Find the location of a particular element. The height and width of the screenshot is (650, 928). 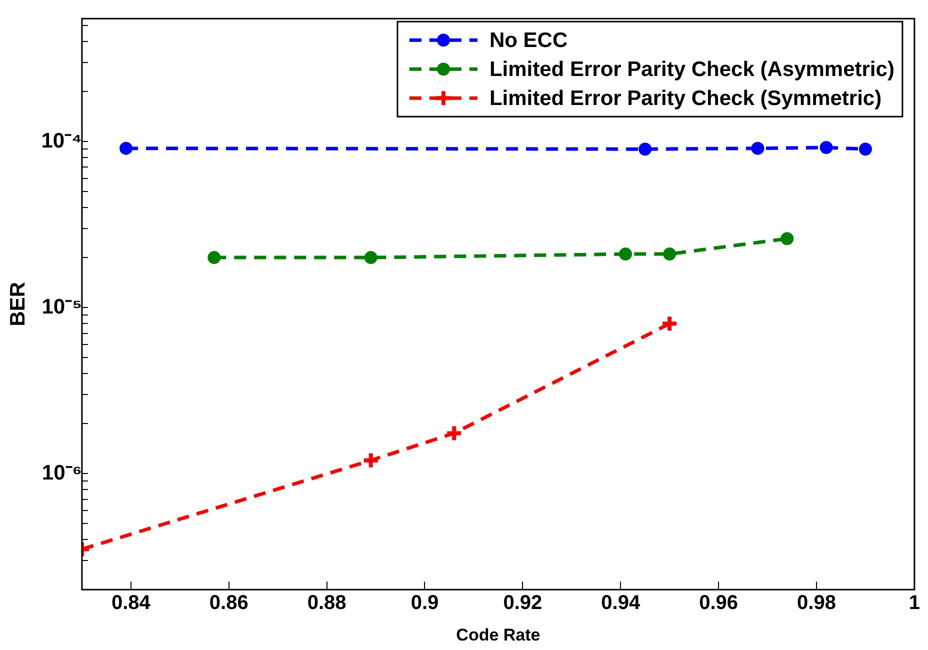

x-tick-label: 0.9 is located at coordinates (424, 603).